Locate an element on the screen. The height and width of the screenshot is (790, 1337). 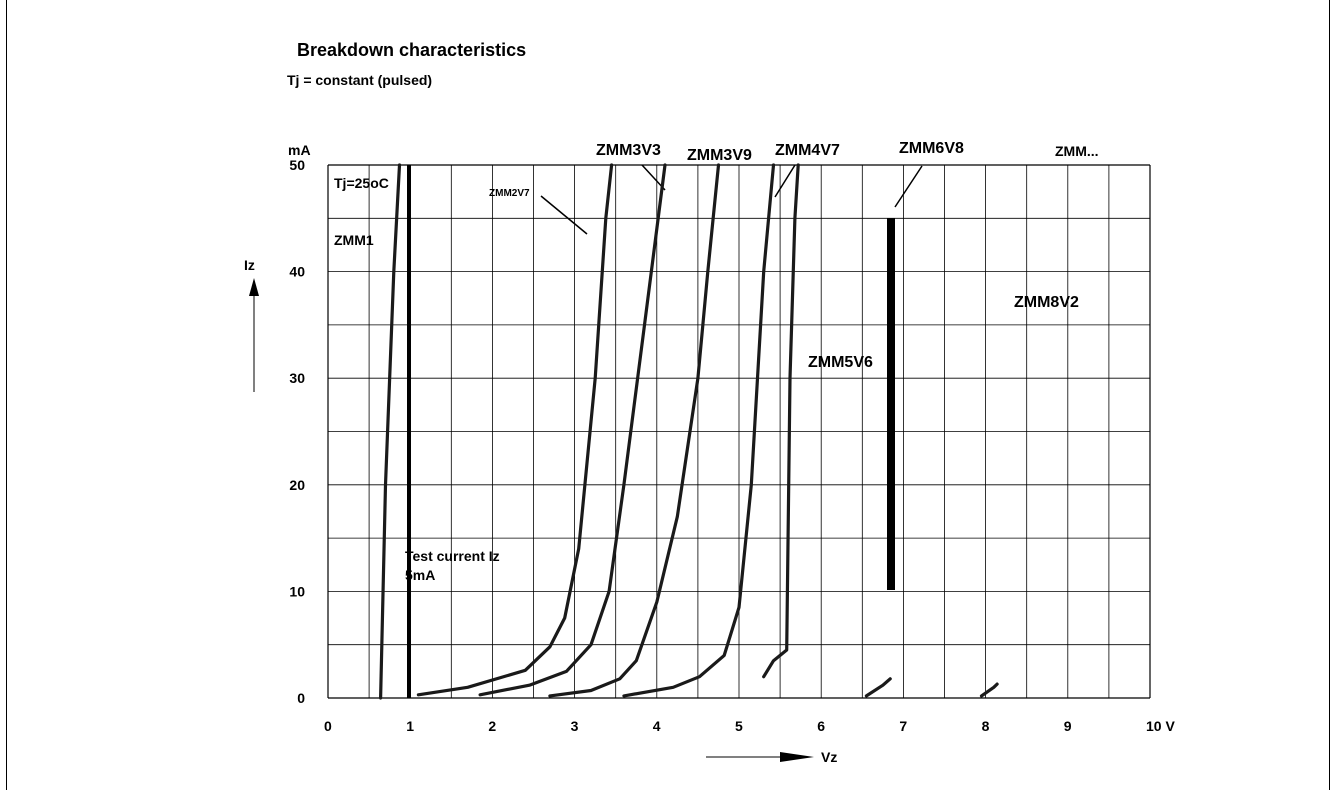
y-tick-label: 20 is located at coordinates (297, 485).